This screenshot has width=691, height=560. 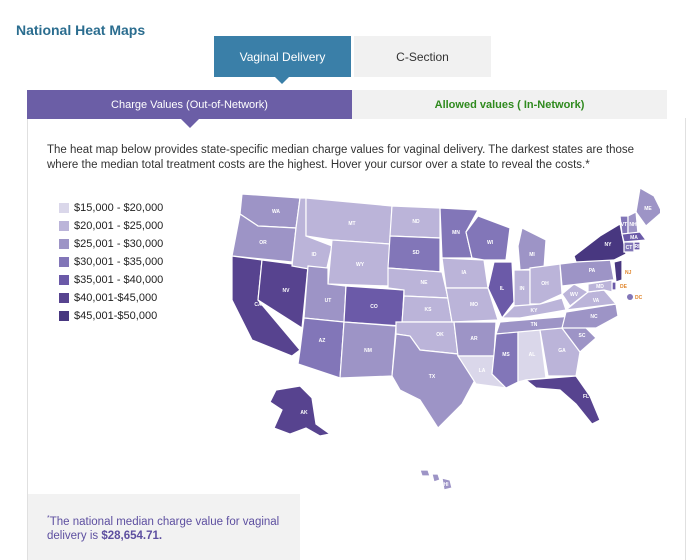 I want to click on state-az: AZ, so click(x=321, y=348).